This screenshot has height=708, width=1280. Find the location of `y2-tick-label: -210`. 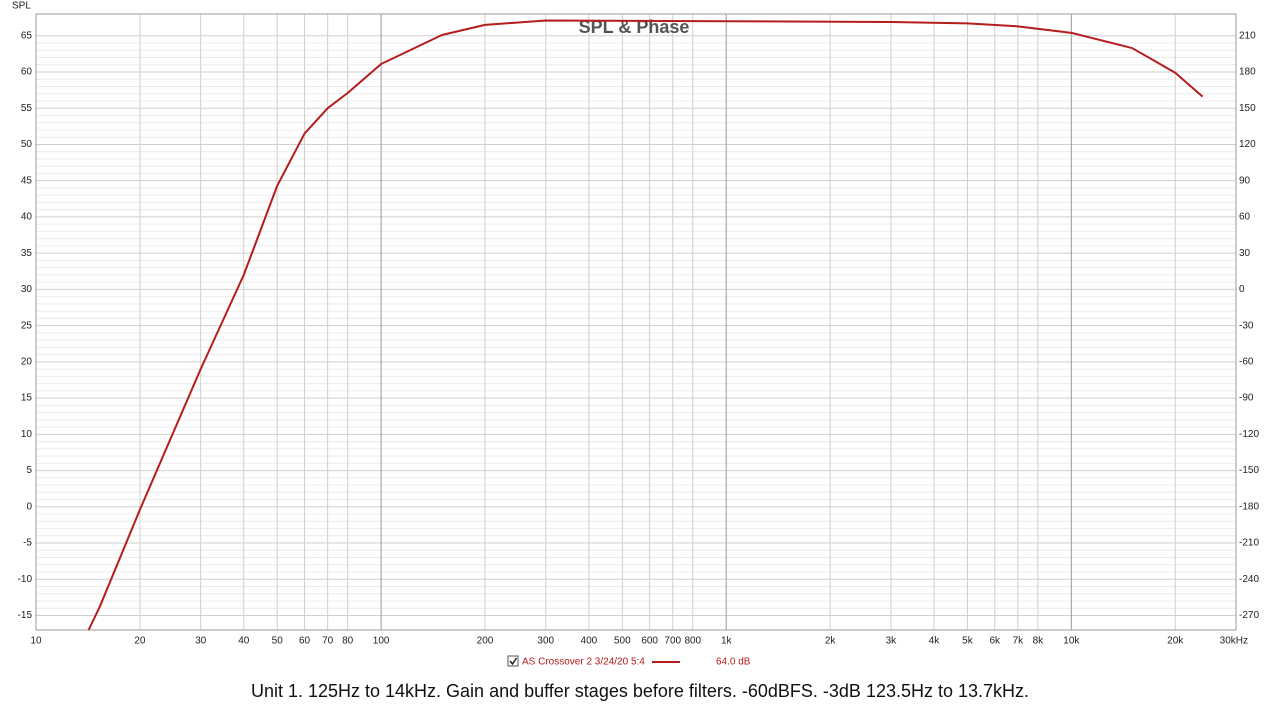

y2-tick-label: -210 is located at coordinates (1249, 543).